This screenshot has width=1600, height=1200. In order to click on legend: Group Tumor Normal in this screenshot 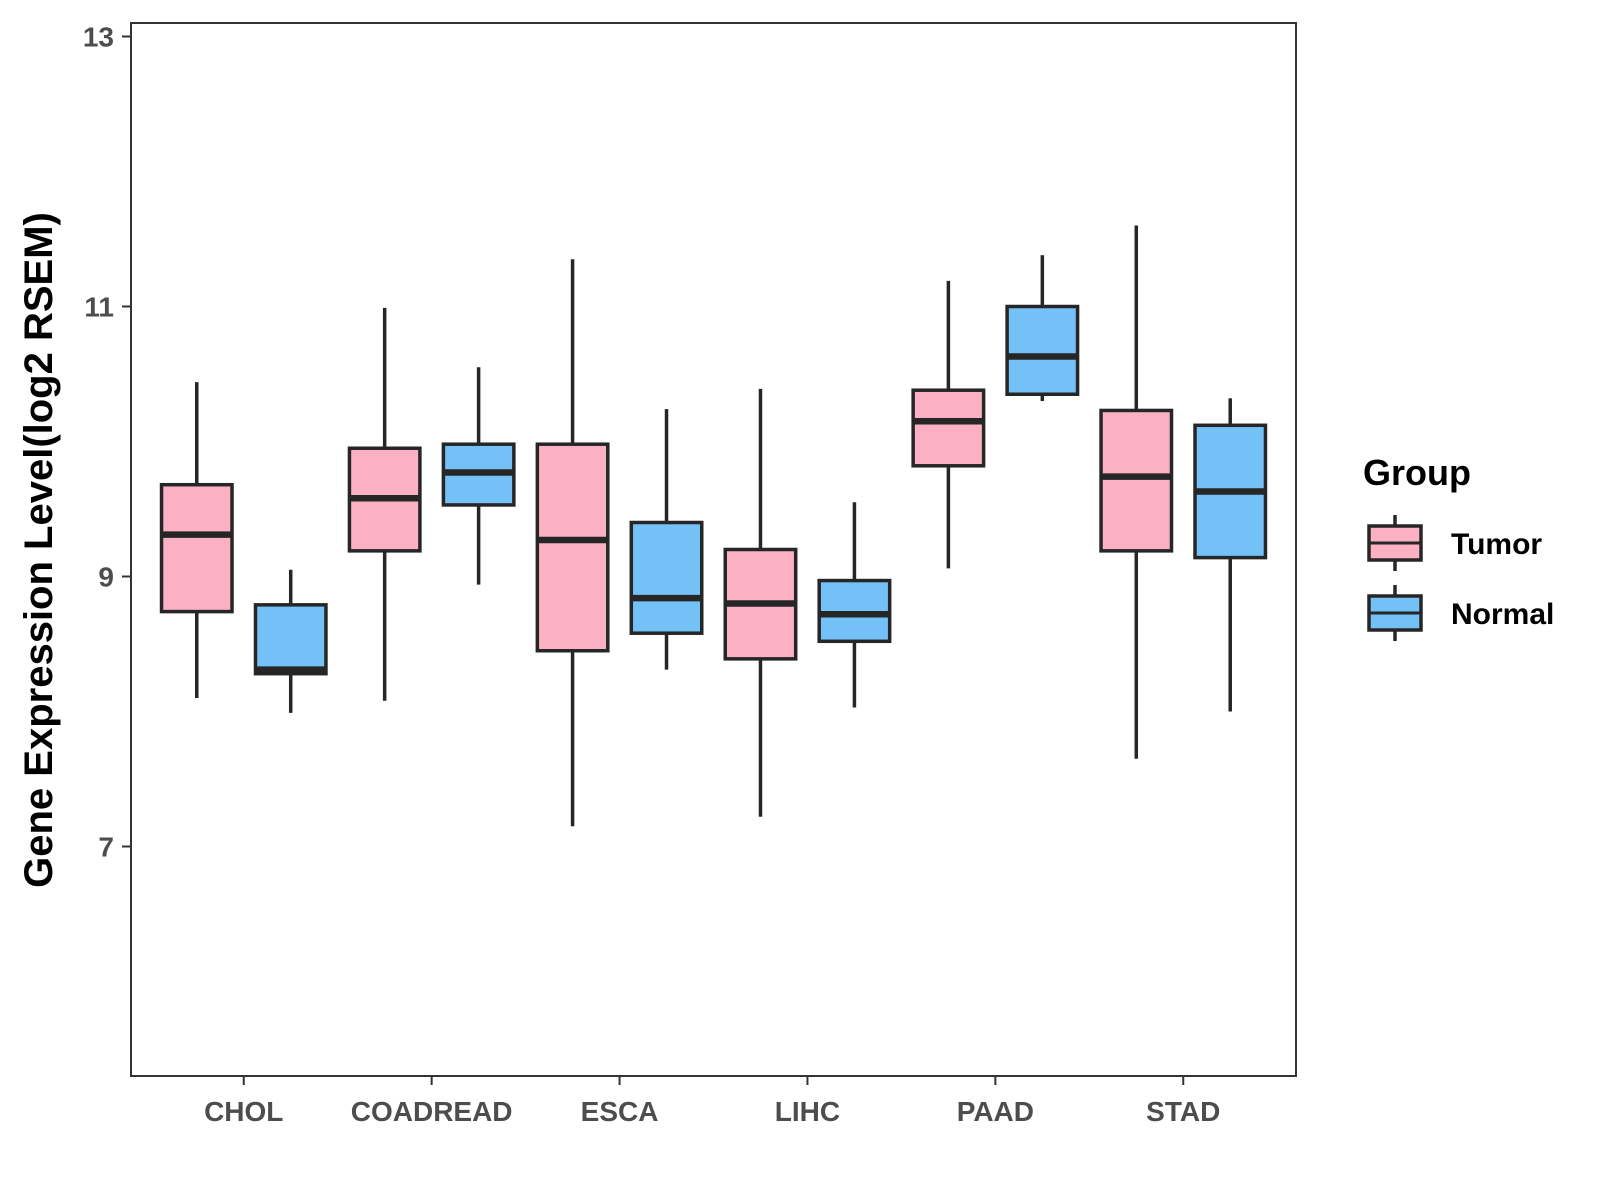, I will do `click(1458, 546)`.